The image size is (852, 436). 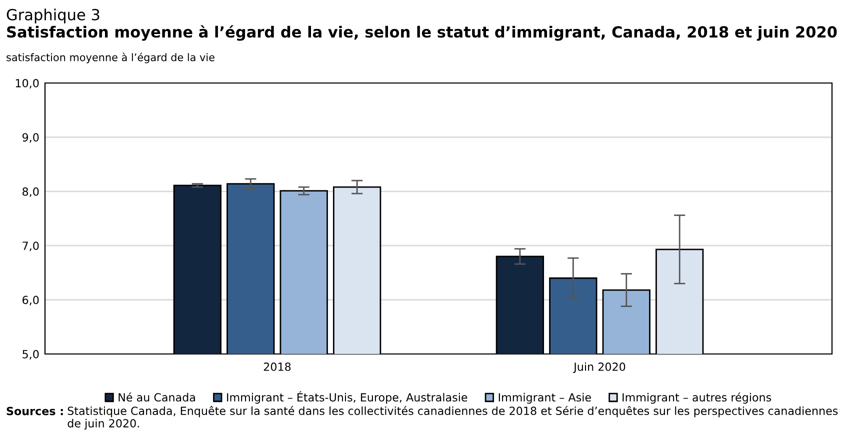 I want to click on y-tick-label: 7,0, so click(x=30, y=247).